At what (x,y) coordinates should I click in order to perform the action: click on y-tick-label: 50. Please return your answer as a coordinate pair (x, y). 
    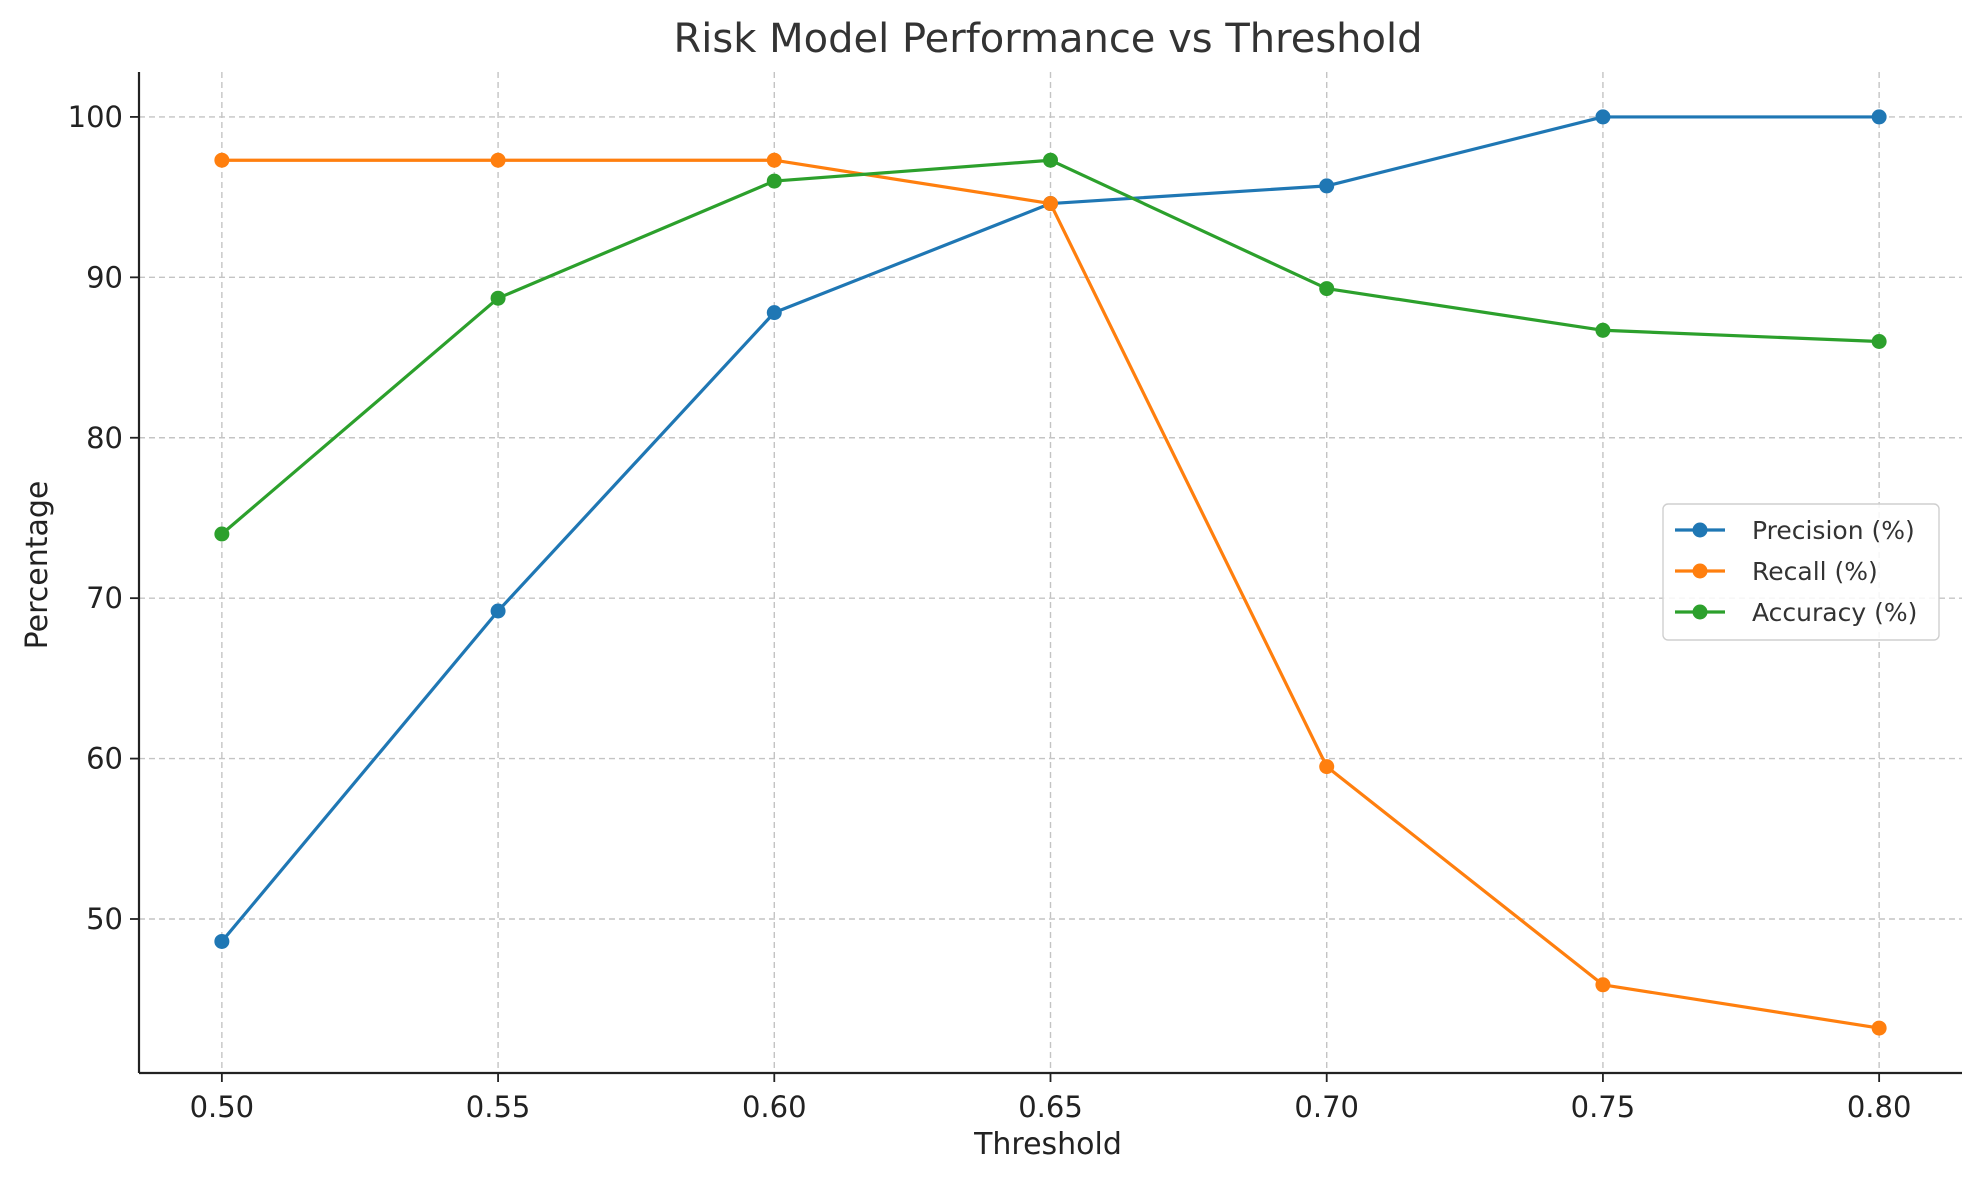
    Looking at the image, I should click on (104, 919).